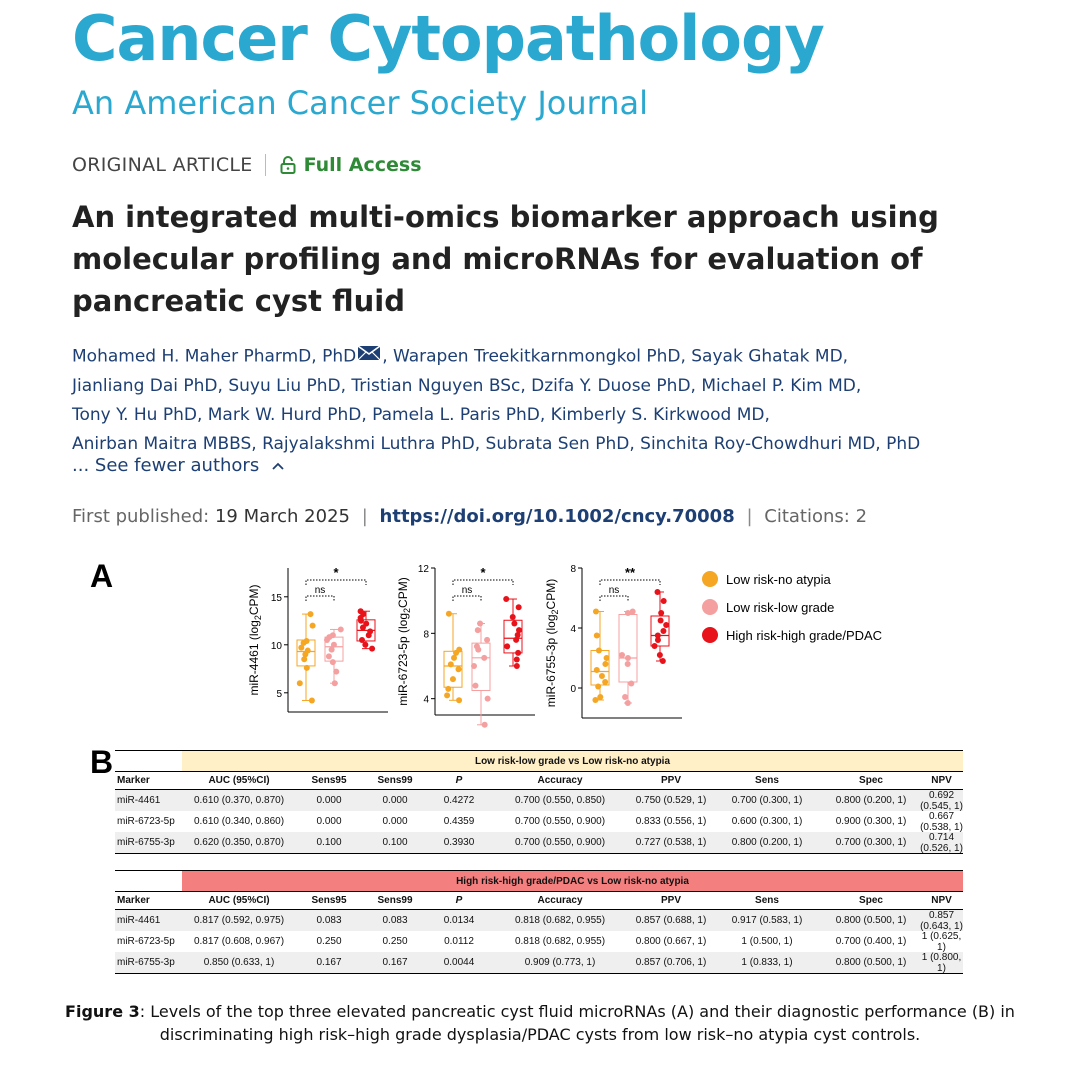 The height and width of the screenshot is (1080, 1080). Describe the element at coordinates (282, 516) in the screenshot. I see `first-published-date: 19 March 2025` at that location.